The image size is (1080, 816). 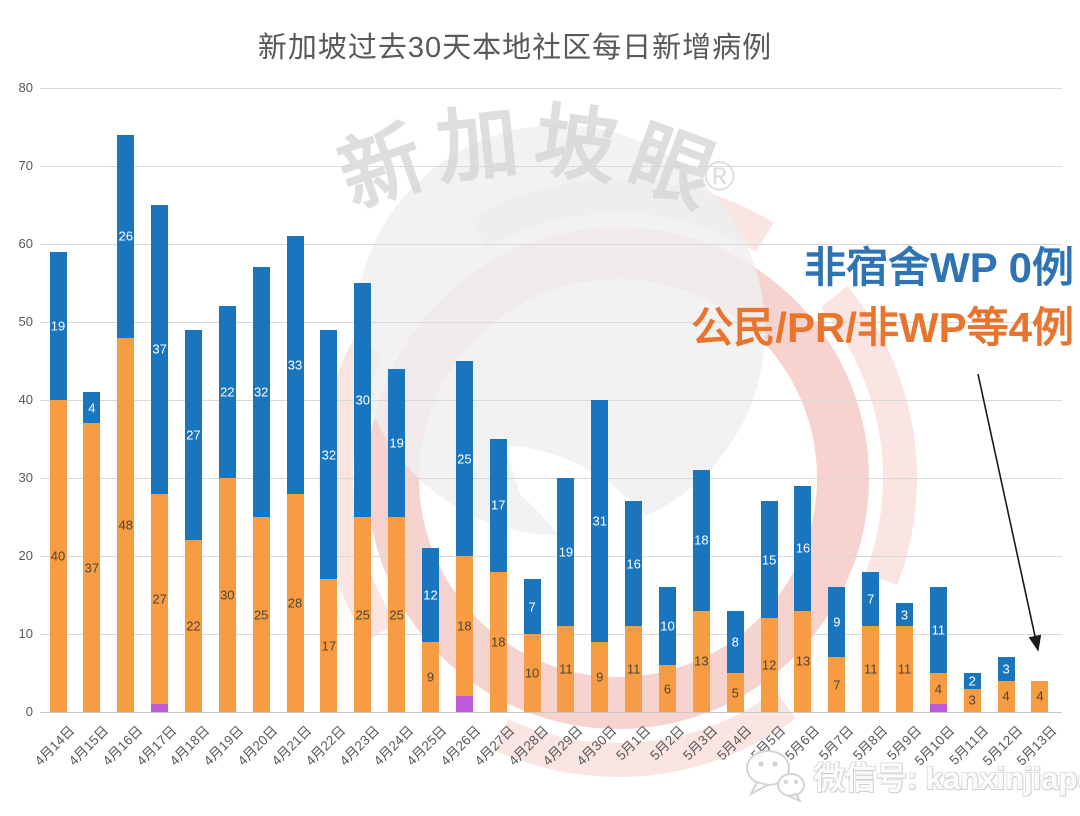 I want to click on segment-value-label: 31, so click(x=600, y=521).